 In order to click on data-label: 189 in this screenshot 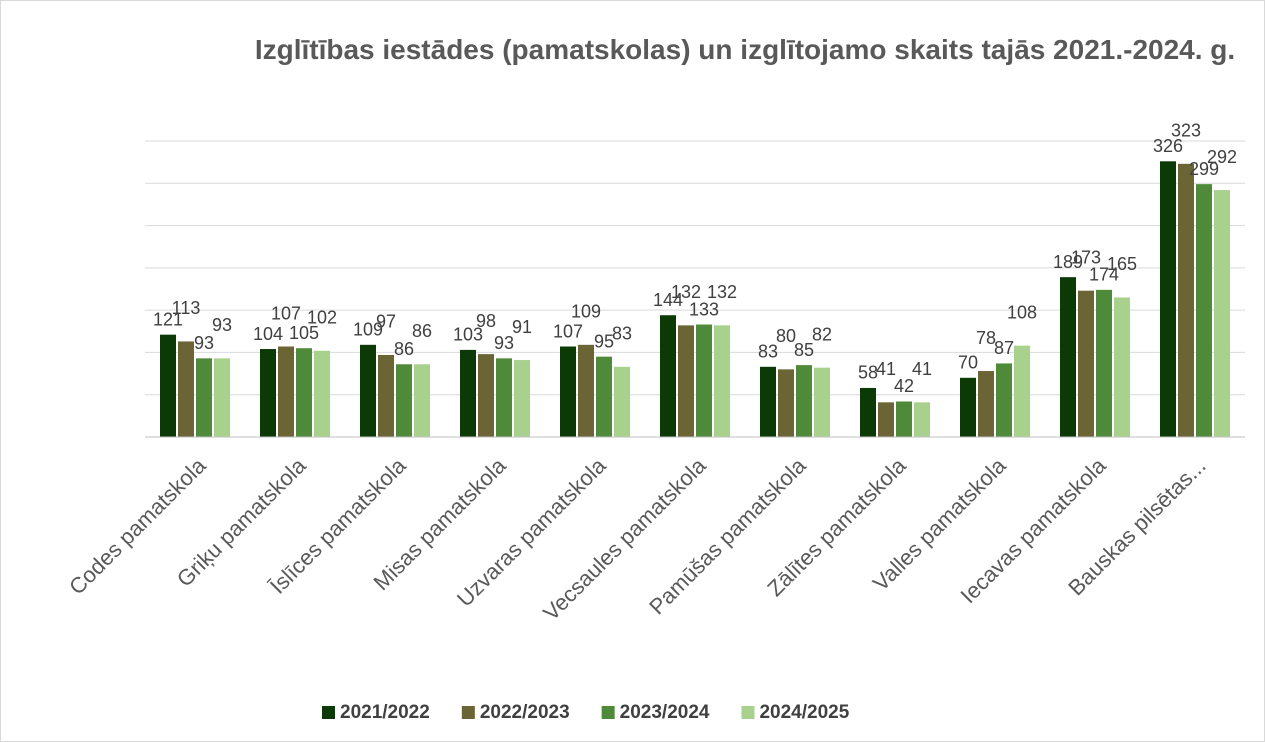, I will do `click(1068, 262)`.